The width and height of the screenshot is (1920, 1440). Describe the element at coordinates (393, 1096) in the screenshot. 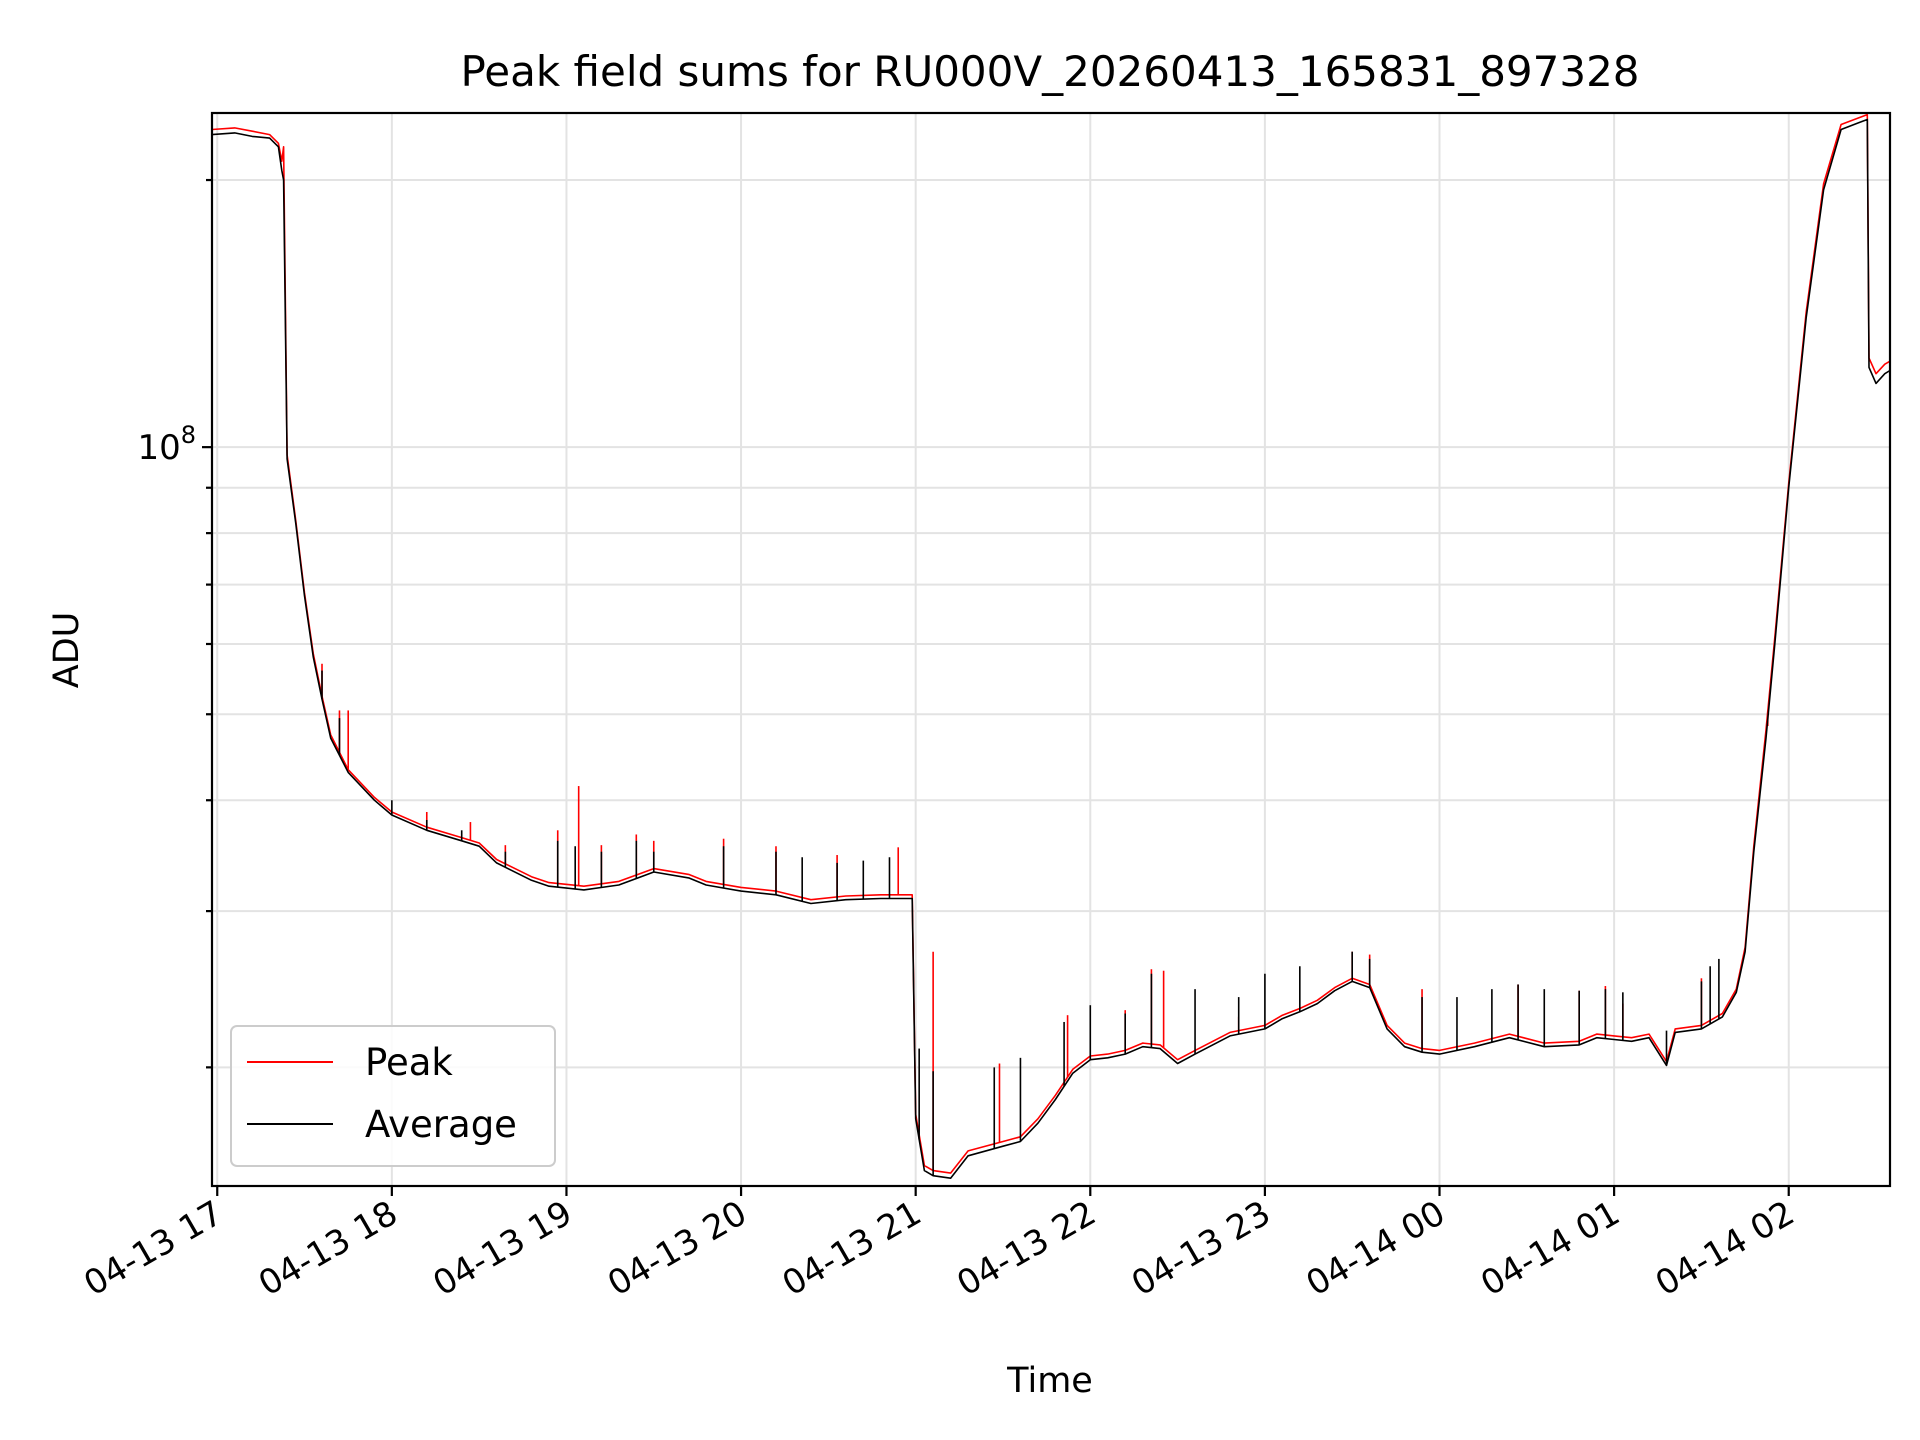

I see `legend: Peak Average` at that location.